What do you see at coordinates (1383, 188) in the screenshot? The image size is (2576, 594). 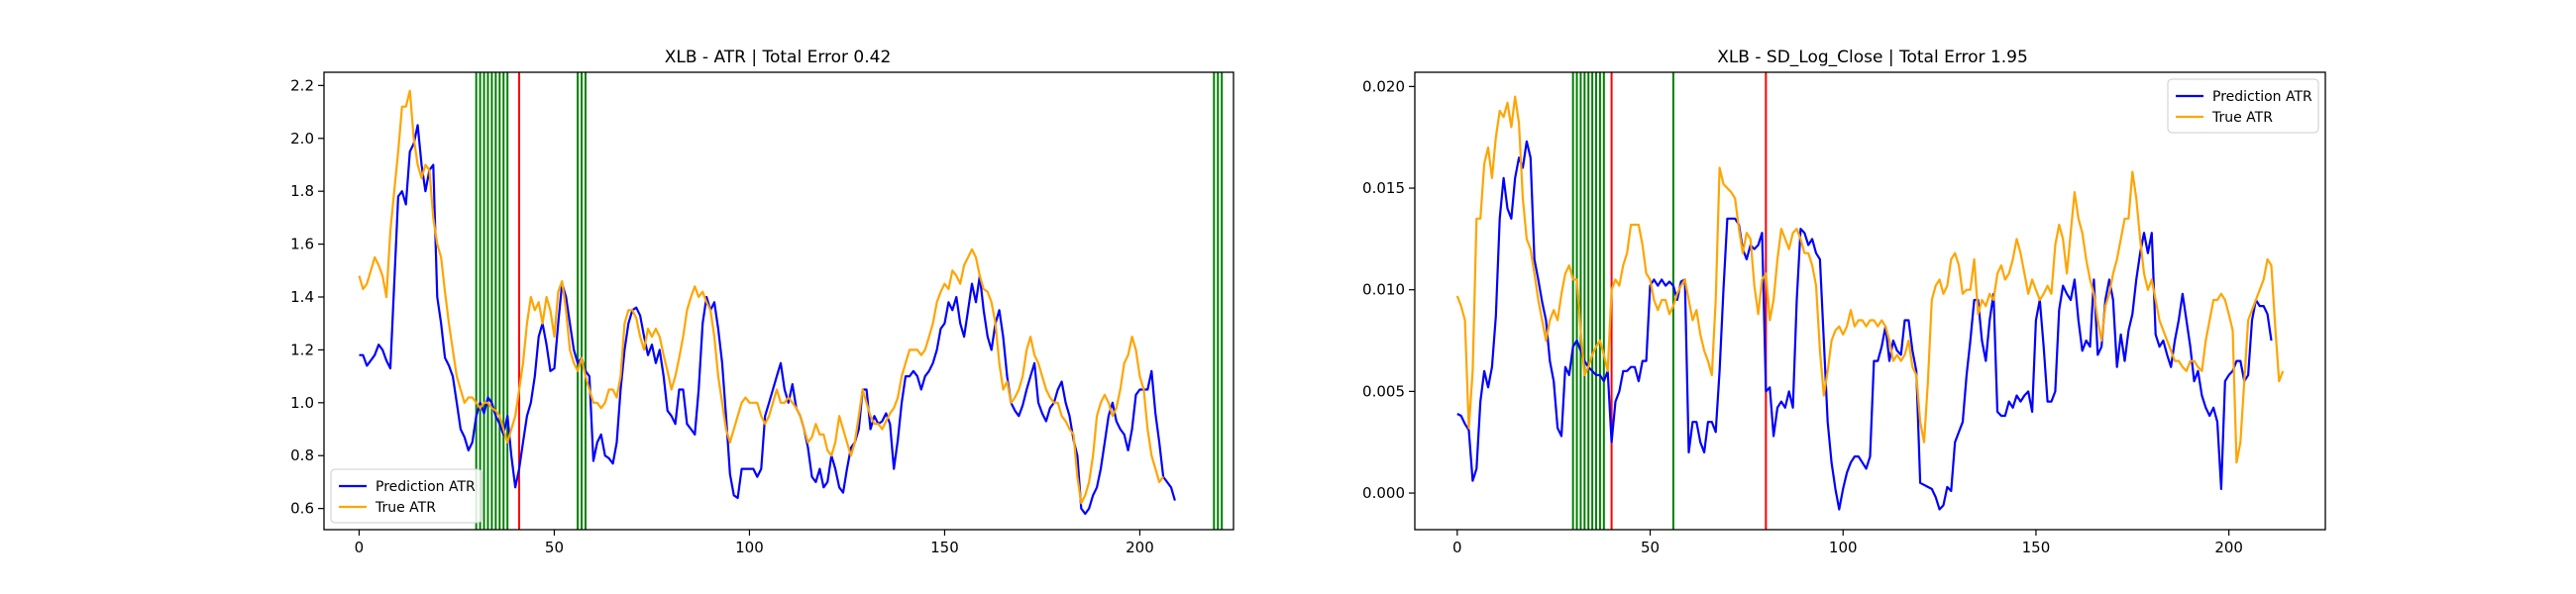 I see `y-tick-label: 0.015` at bounding box center [1383, 188].